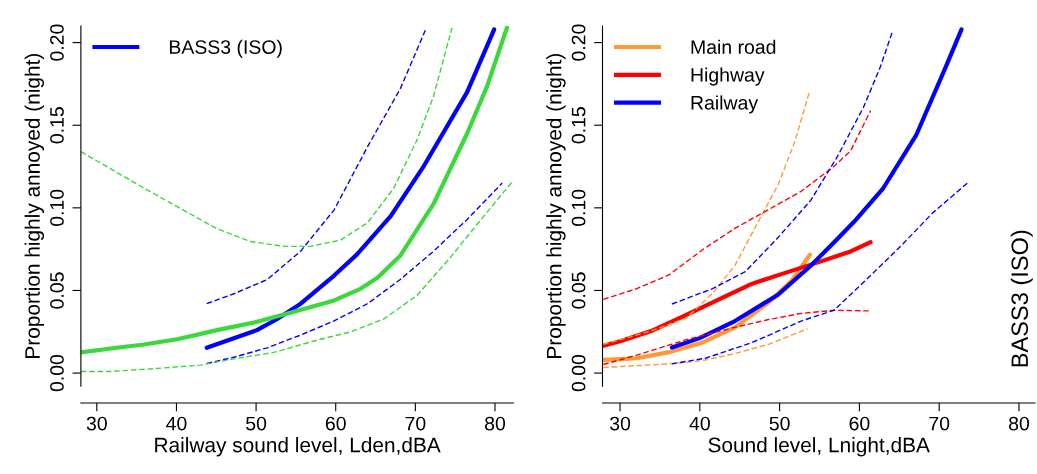 Image resolution: width=1037 pixels, height=474 pixels. Describe the element at coordinates (819, 447) in the screenshot. I see `x-axis-title: Sound level, Lnight,dBA` at that location.